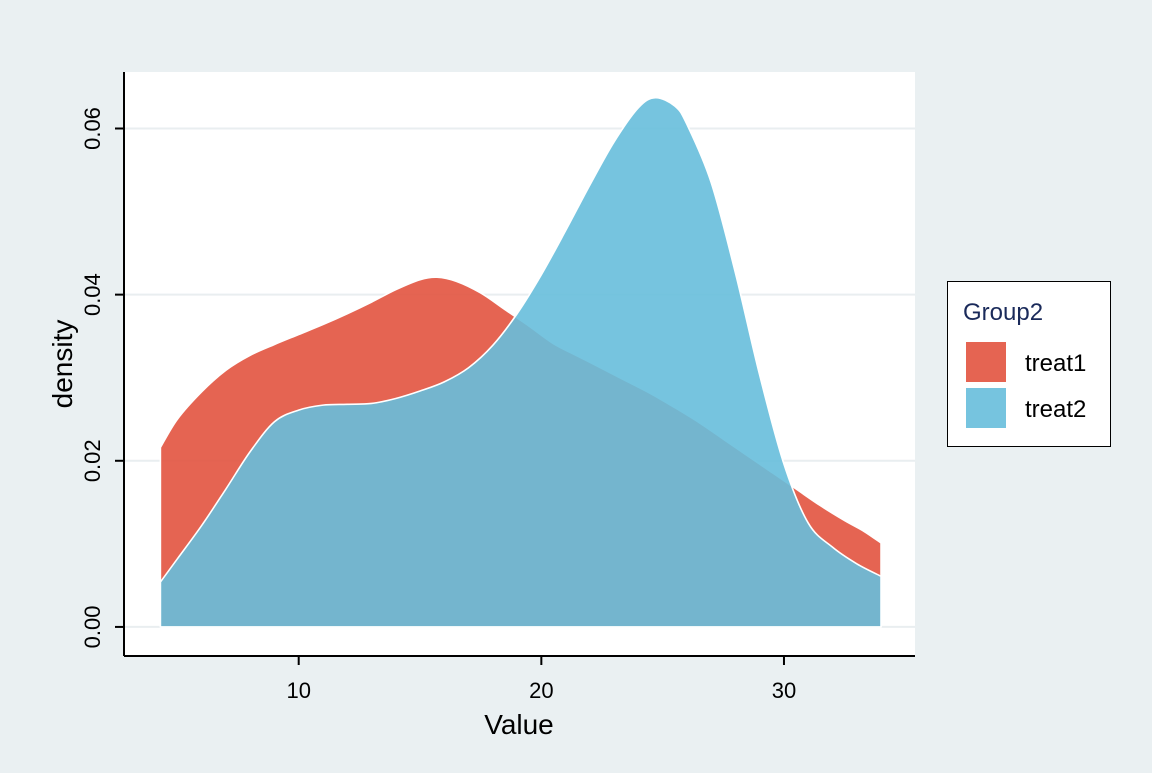 Image resolution: width=1152 pixels, height=773 pixels. I want to click on legend-title: Group2, so click(1003, 312).